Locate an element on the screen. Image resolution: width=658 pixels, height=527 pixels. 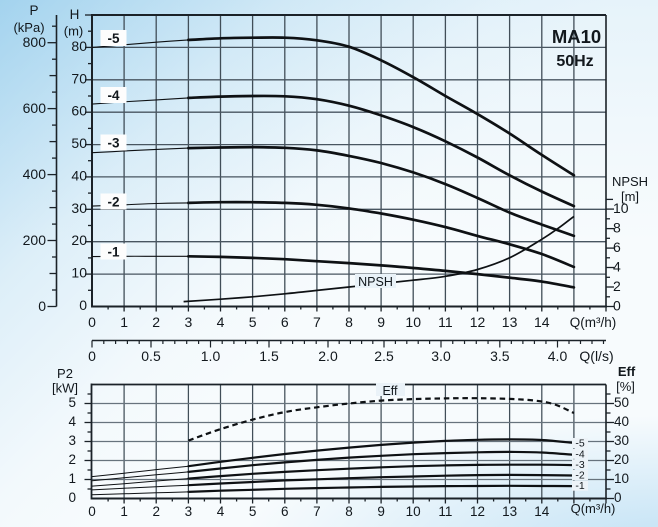
svg-text: 0.5 is located at coordinates (151, 356).